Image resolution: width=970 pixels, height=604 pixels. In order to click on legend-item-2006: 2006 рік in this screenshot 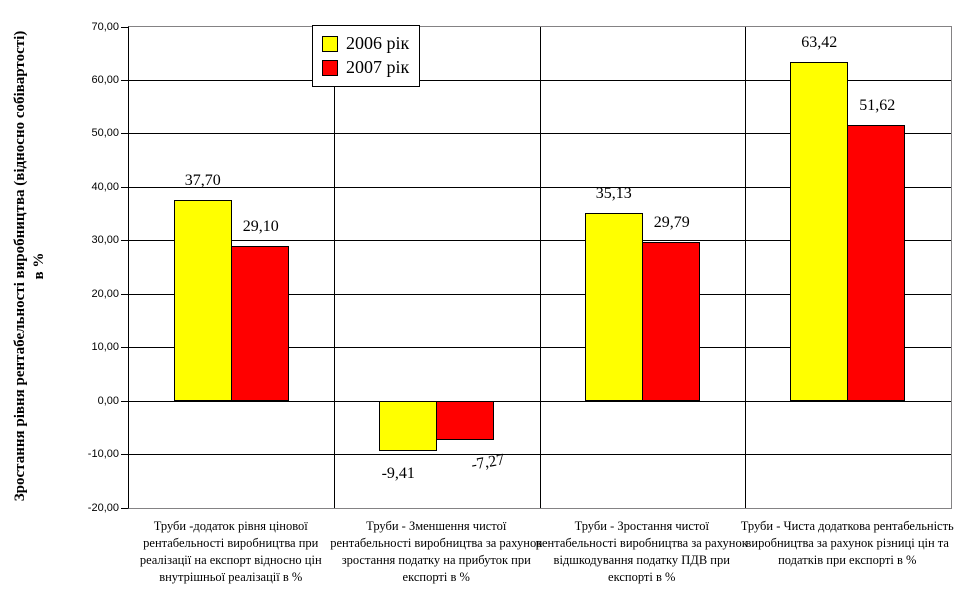, I will do `click(365, 43)`.